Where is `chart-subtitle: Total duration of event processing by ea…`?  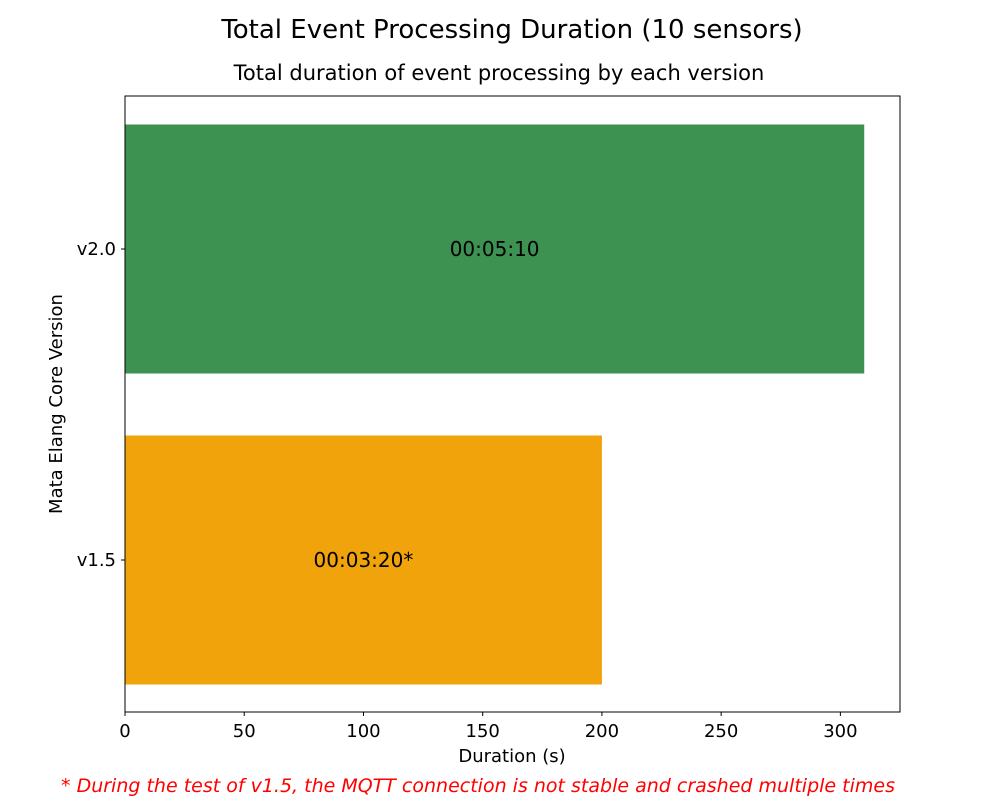
chart-subtitle: Total duration of event processing by ea… is located at coordinates (499, 73).